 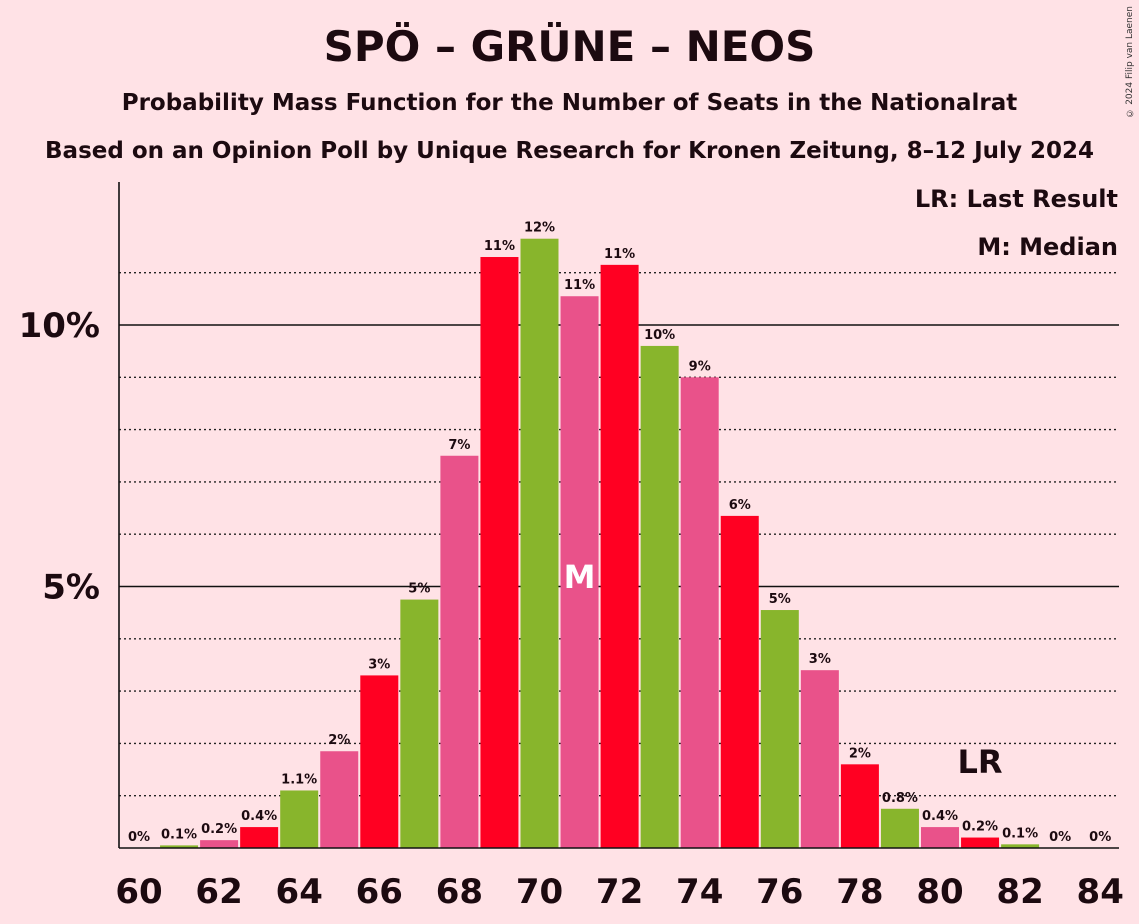 What do you see at coordinates (859, 892) in the screenshot?
I see `x-tick-label: 78` at bounding box center [859, 892].